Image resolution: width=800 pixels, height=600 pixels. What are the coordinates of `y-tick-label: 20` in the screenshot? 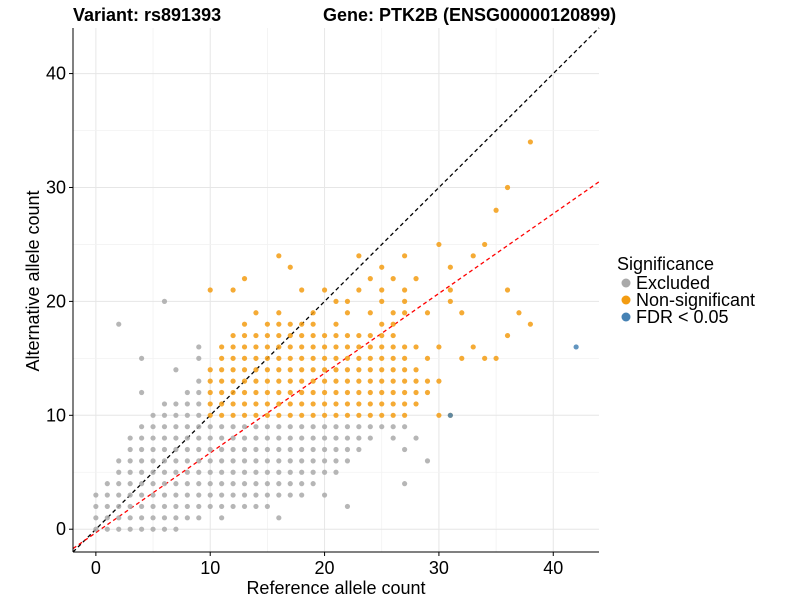 It's located at (56, 301).